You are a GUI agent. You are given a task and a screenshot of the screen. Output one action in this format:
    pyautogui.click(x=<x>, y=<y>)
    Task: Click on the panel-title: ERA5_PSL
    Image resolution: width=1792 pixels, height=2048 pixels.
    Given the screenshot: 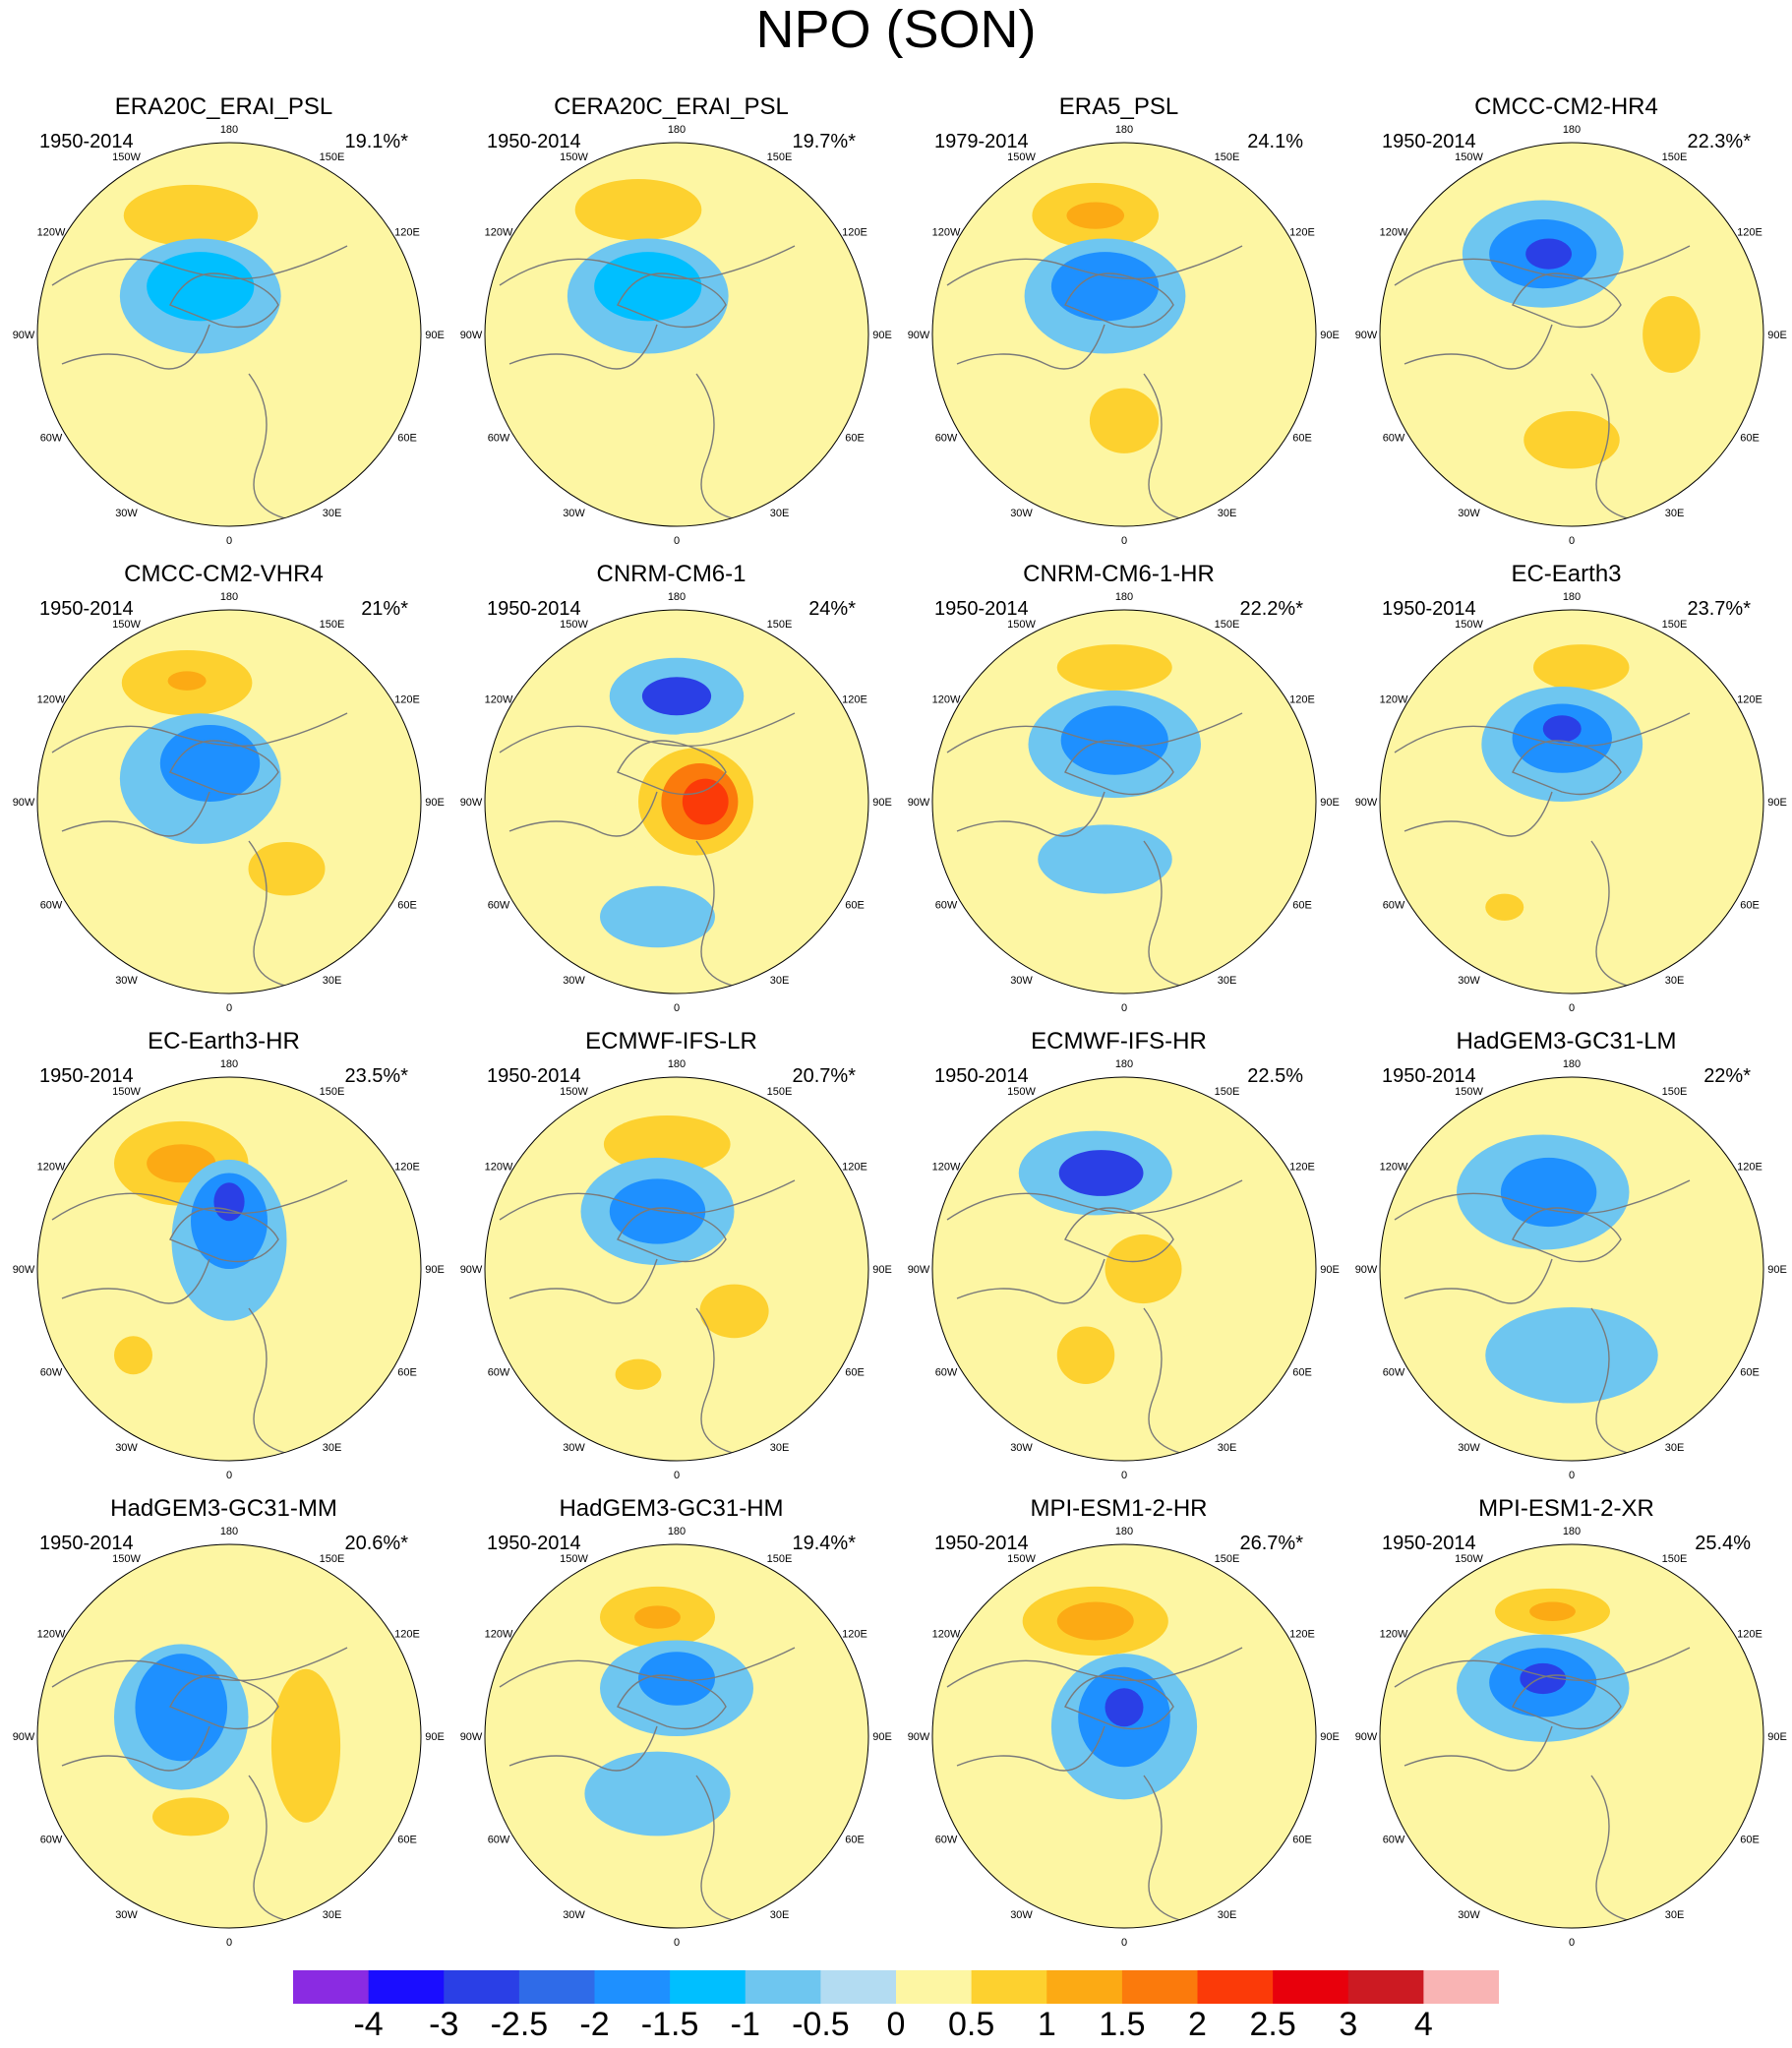 What is the action you would take?
    pyautogui.click(x=1118, y=106)
    